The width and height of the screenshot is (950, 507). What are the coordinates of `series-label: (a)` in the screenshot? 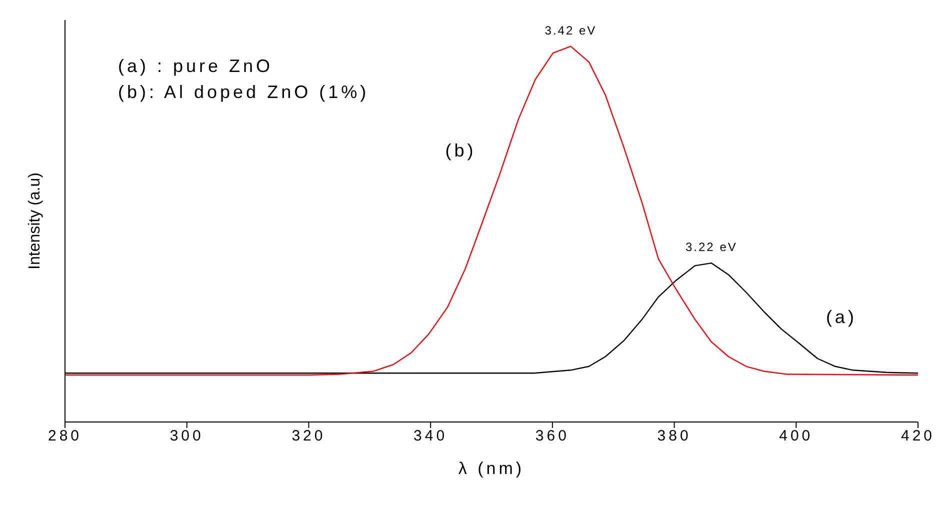 It's located at (841, 317).